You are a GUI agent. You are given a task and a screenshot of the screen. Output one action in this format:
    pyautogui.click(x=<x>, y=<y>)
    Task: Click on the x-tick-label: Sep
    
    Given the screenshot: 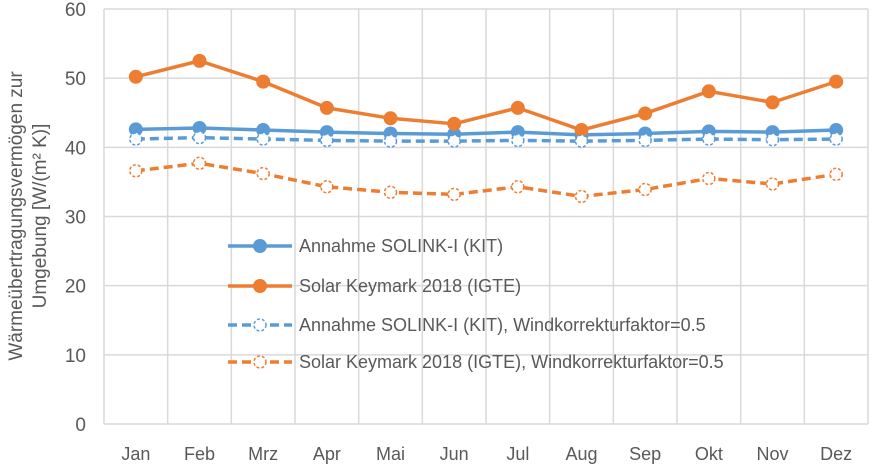 What is the action you would take?
    pyautogui.click(x=645, y=454)
    